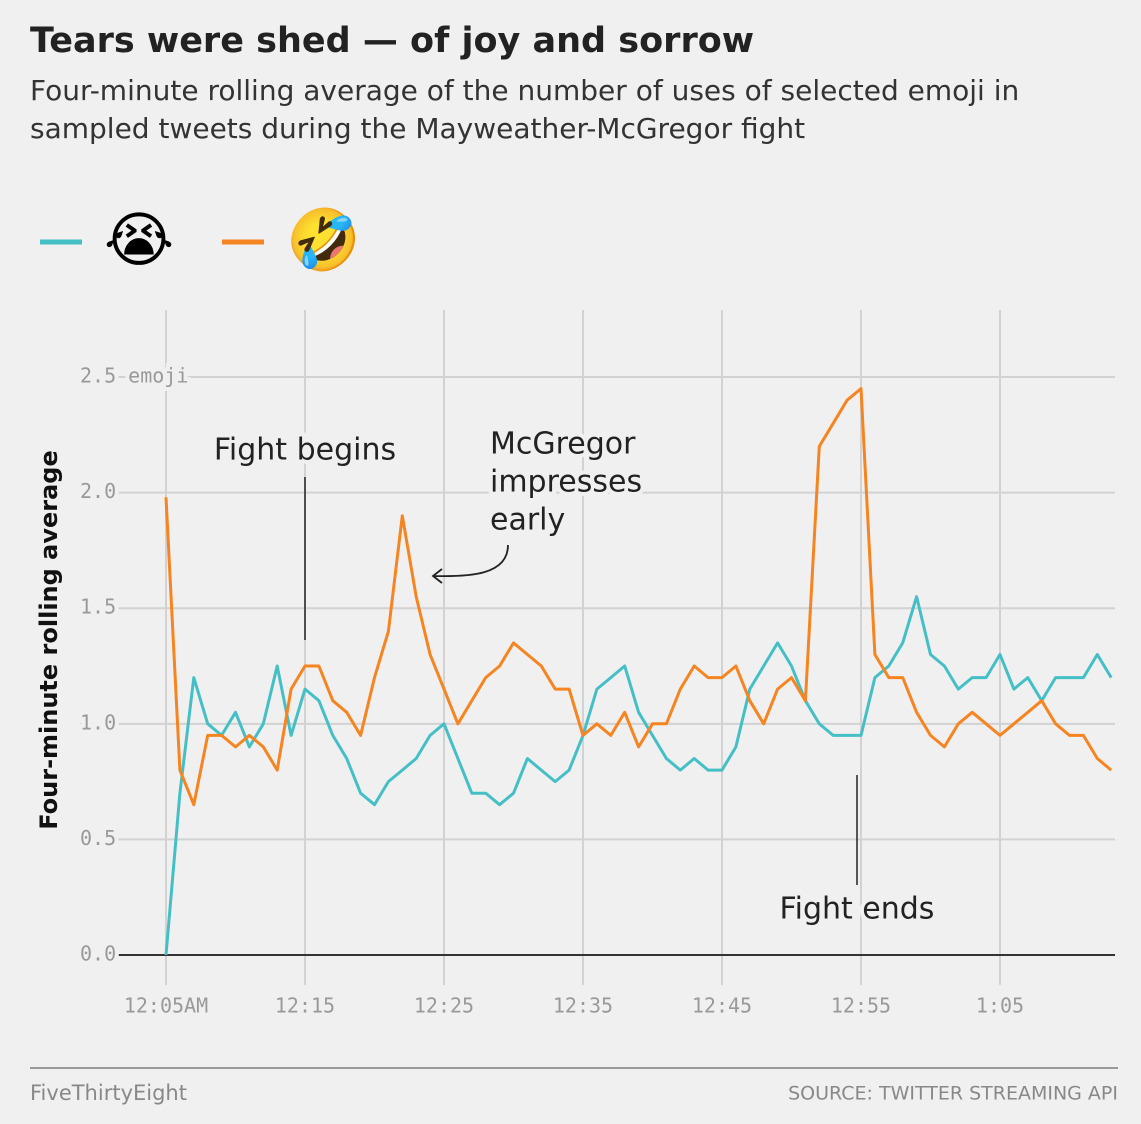 The image size is (1141, 1124). Describe the element at coordinates (566, 482) in the screenshot. I see `annotation: impresses` at that location.